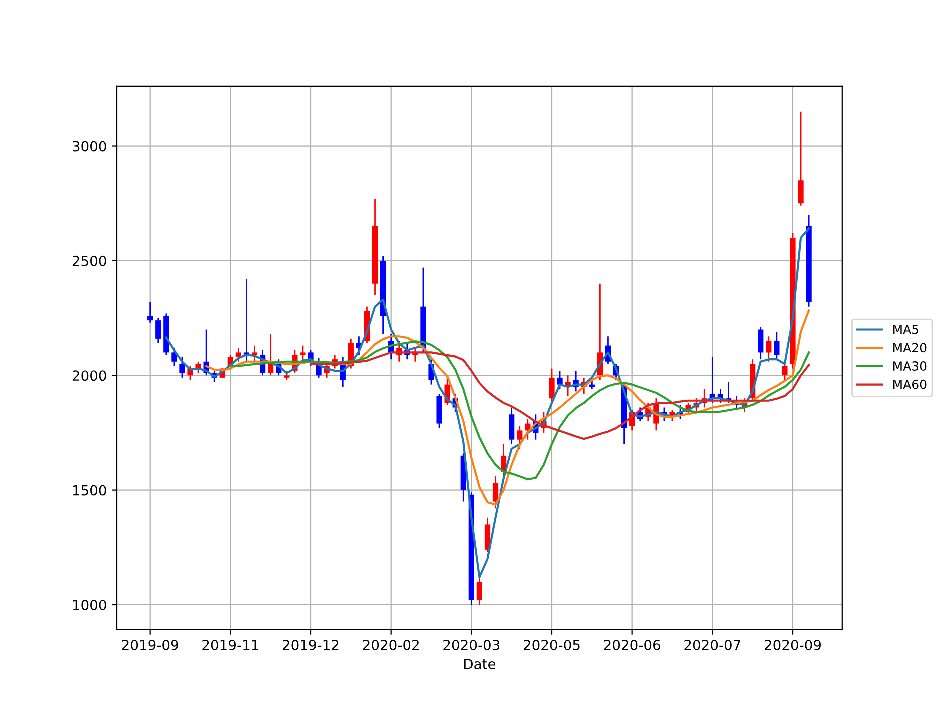 The width and height of the screenshot is (936, 720). I want to click on x-axis-title: Date, so click(480, 664).